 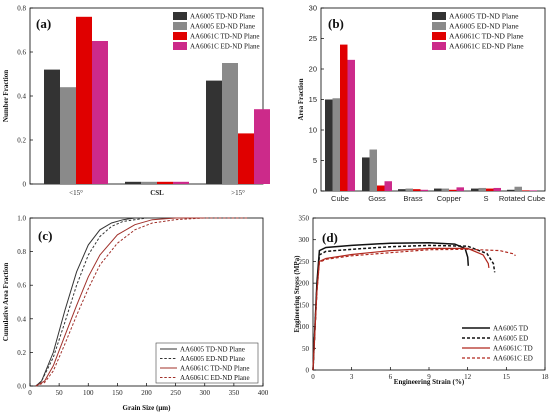 What do you see at coordinates (60, 393) in the screenshot?
I see `x-tick-label: 50` at bounding box center [60, 393].